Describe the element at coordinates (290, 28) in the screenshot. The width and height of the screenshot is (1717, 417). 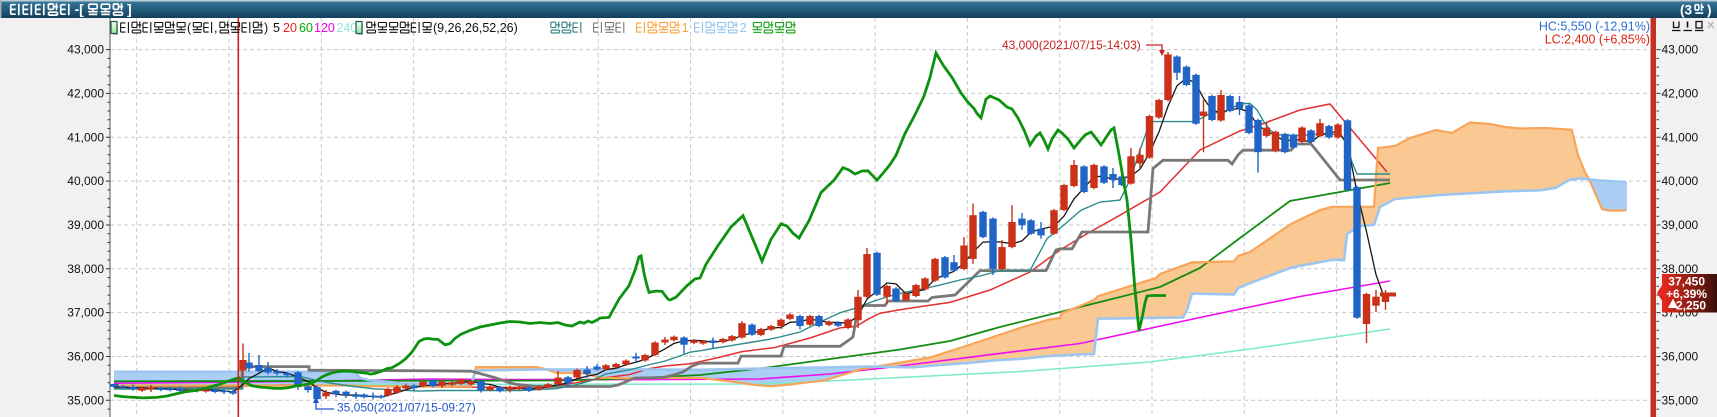
I see `svg-text: 20` at that location.